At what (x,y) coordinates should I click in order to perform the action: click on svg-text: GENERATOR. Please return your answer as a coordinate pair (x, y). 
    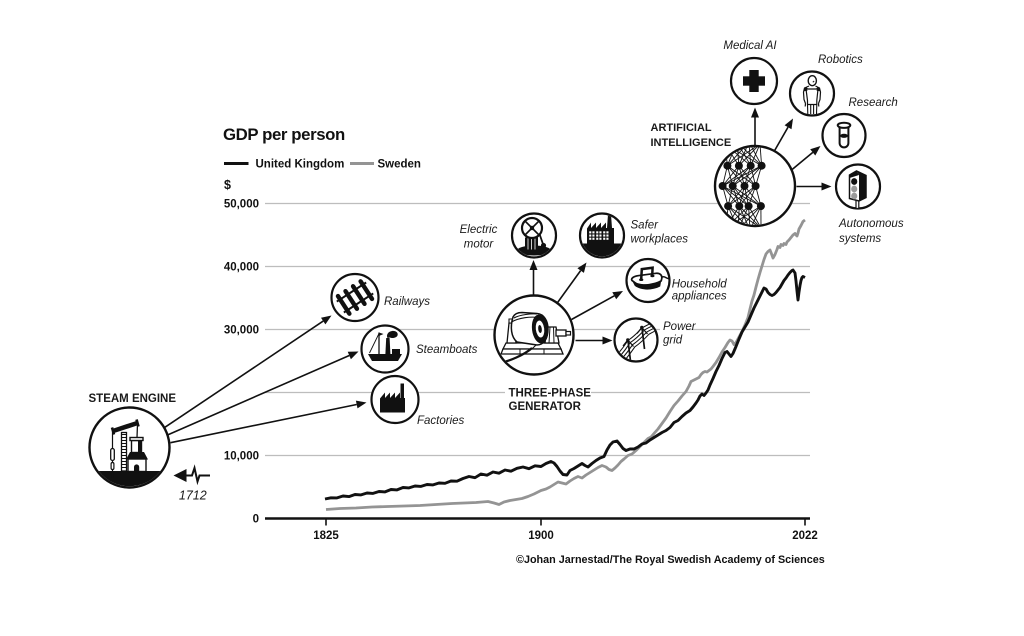
    Looking at the image, I should click on (545, 407).